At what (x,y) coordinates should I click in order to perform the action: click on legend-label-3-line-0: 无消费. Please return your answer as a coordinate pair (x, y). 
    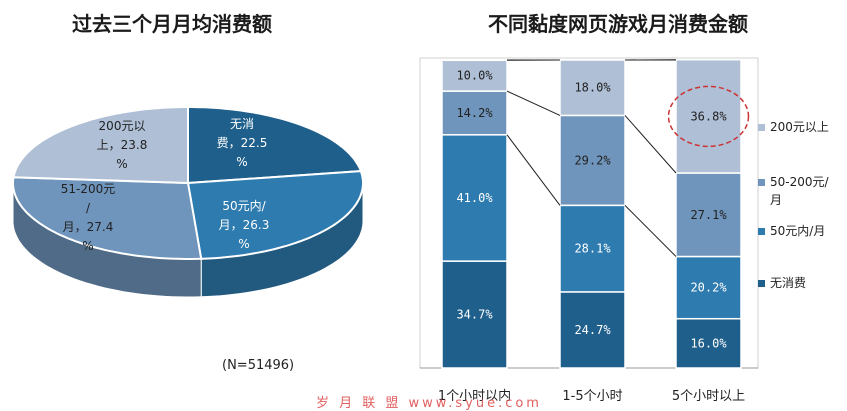
    Looking at the image, I should click on (788, 283).